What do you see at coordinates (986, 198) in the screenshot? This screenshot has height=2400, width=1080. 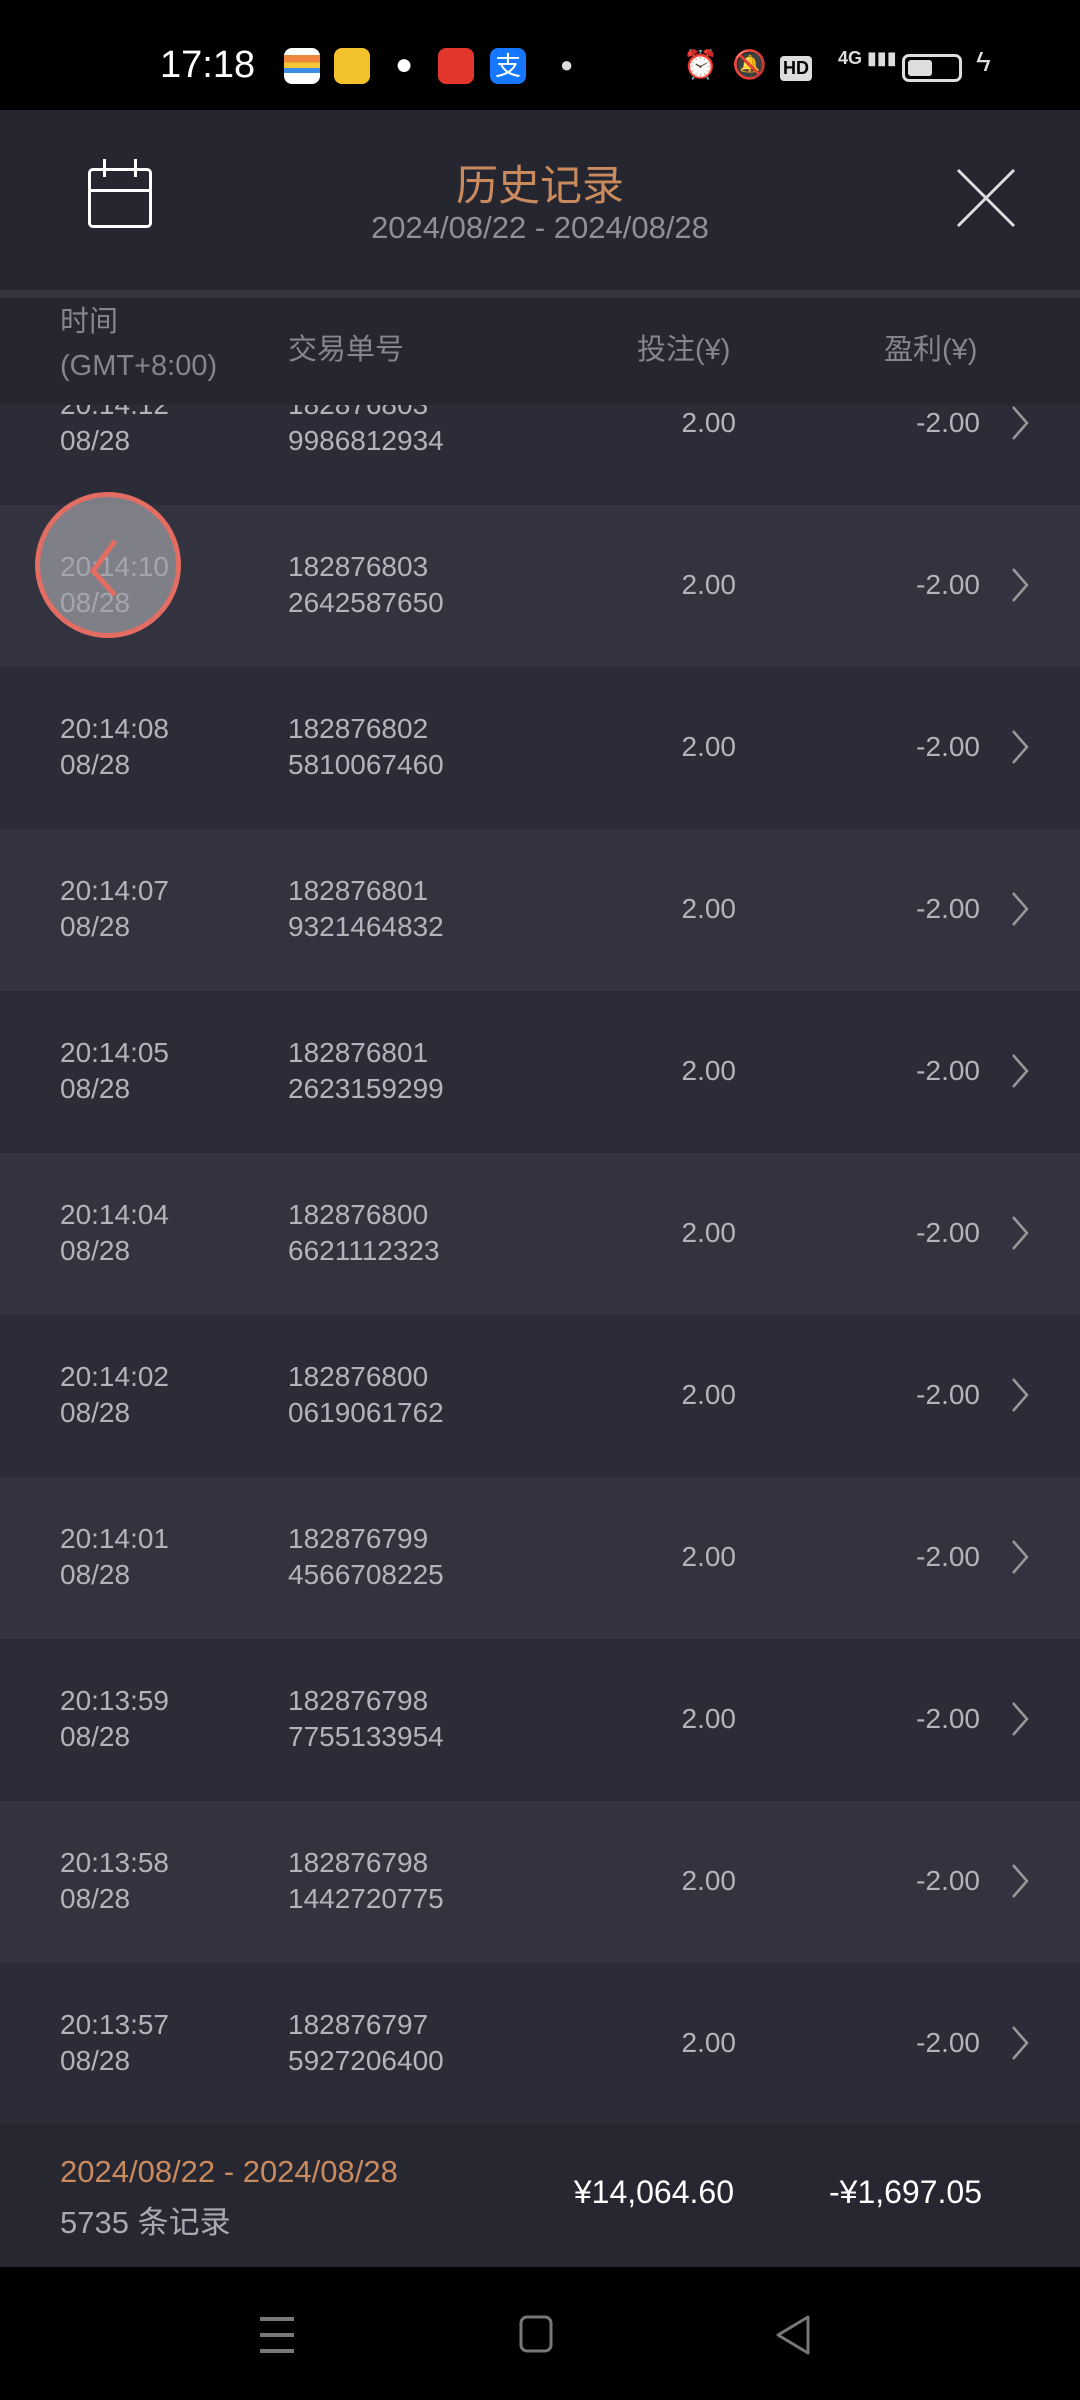 I see `close-icon` at bounding box center [986, 198].